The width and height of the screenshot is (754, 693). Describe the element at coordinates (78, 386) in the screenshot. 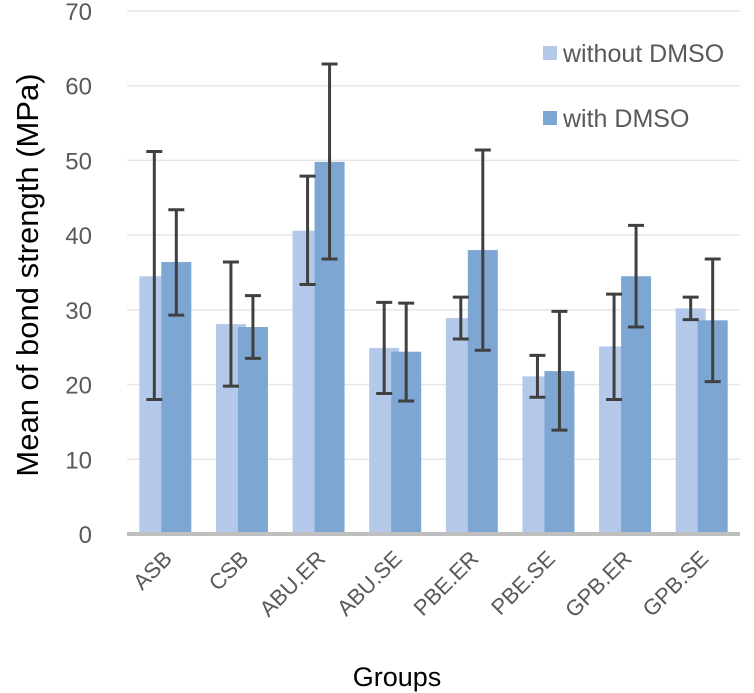

I see `y-tick-label: 20` at that location.